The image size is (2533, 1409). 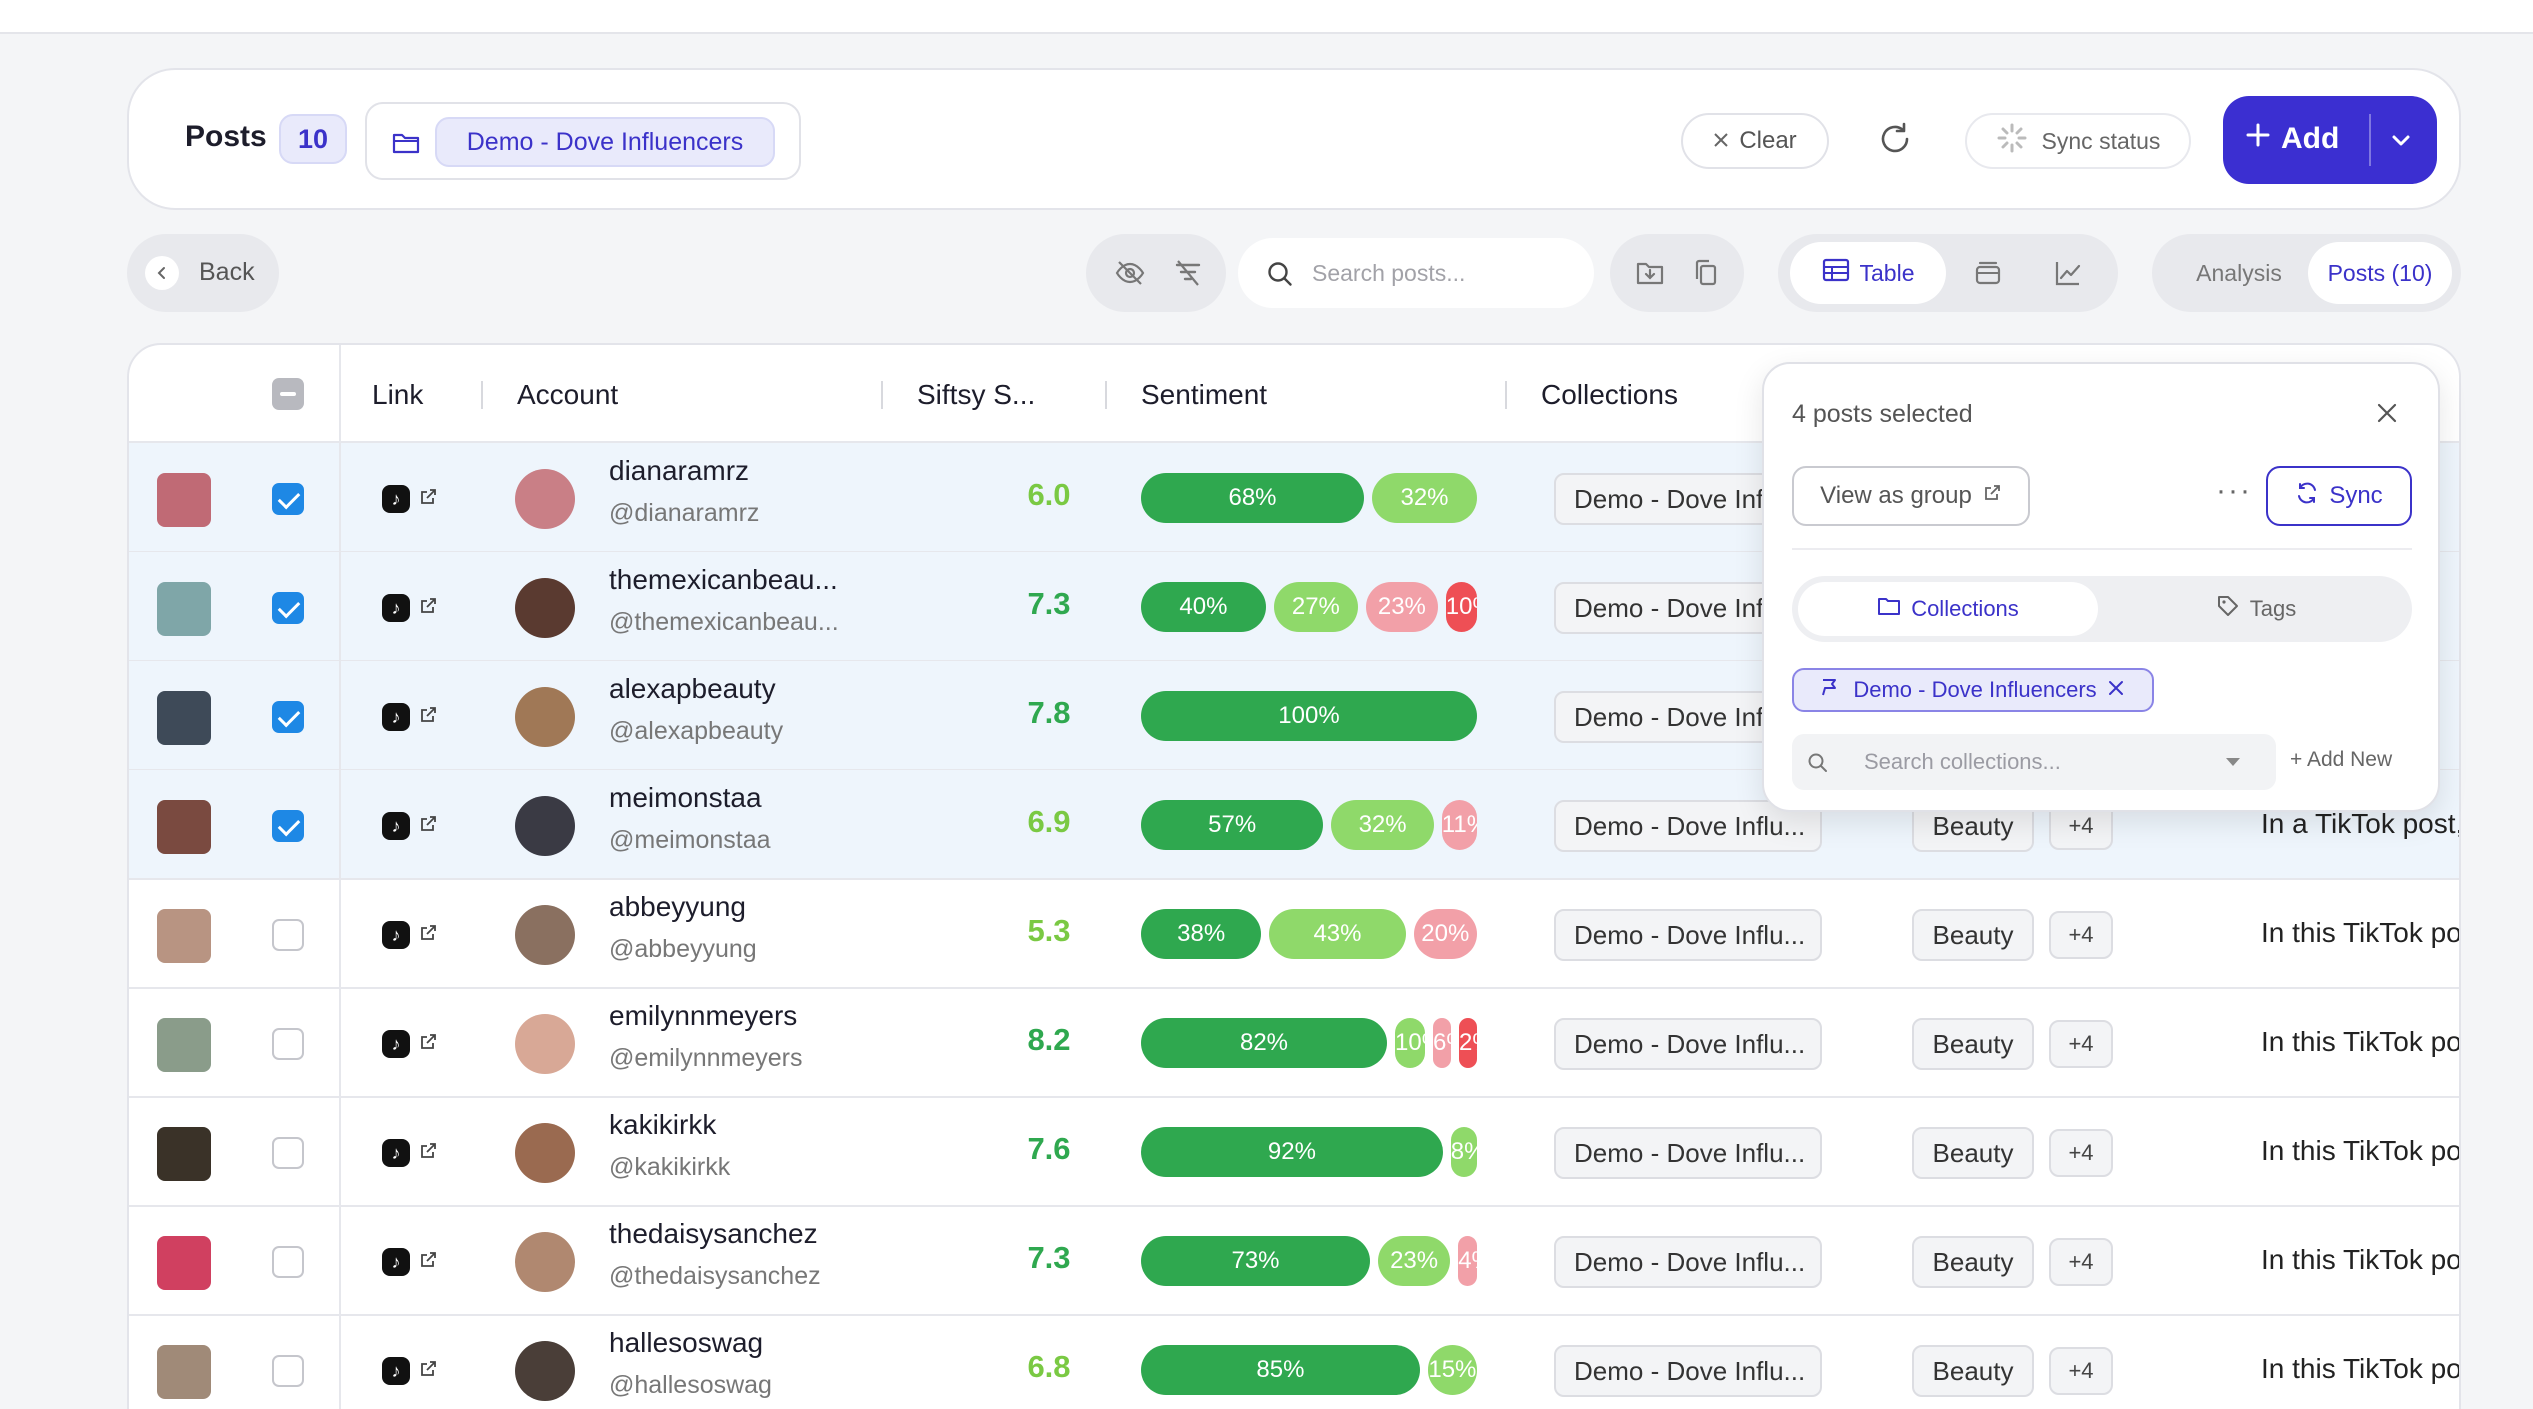 I want to click on tab-collections: Collections, so click(x=1948, y=609).